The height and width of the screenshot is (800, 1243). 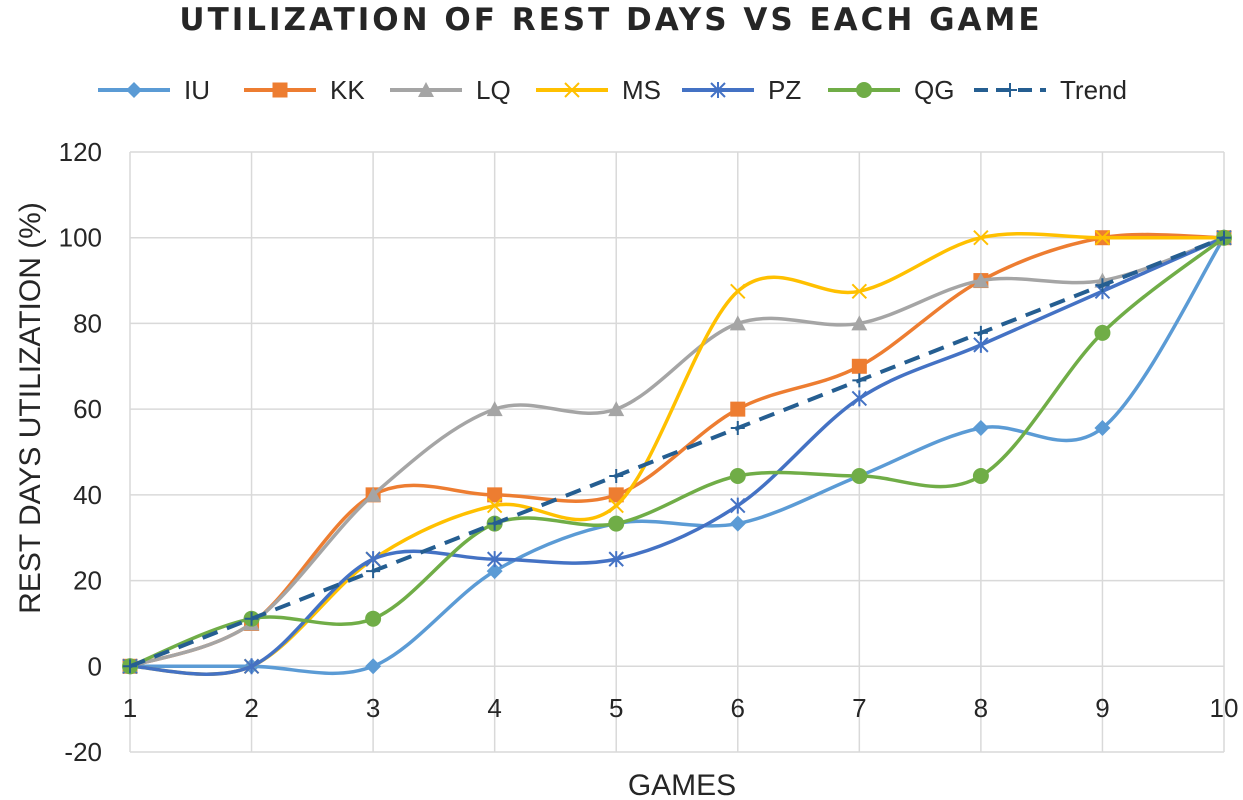 What do you see at coordinates (1050, 90) in the screenshot?
I see `legend-item-trend: Trend` at bounding box center [1050, 90].